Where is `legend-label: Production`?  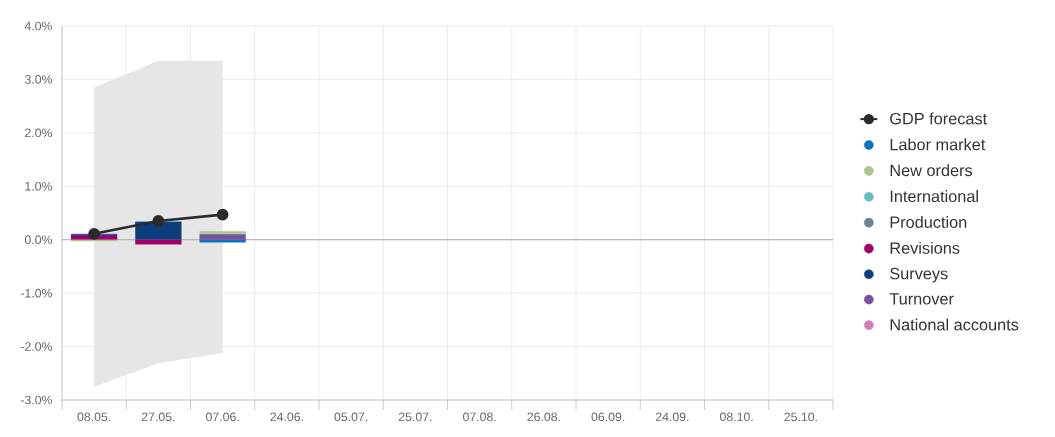 legend-label: Production is located at coordinates (928, 222).